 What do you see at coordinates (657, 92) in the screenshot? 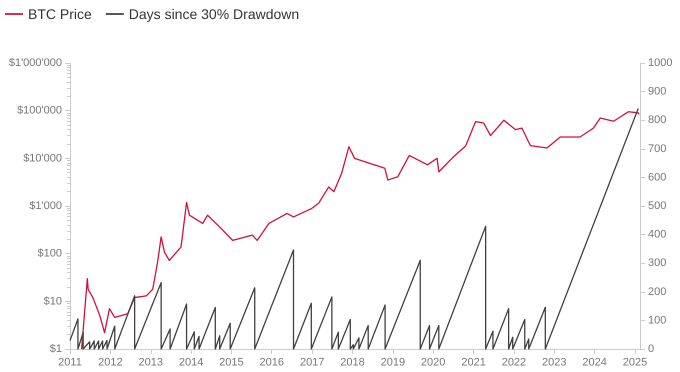
I see `y2-tick-label: 900` at bounding box center [657, 92].